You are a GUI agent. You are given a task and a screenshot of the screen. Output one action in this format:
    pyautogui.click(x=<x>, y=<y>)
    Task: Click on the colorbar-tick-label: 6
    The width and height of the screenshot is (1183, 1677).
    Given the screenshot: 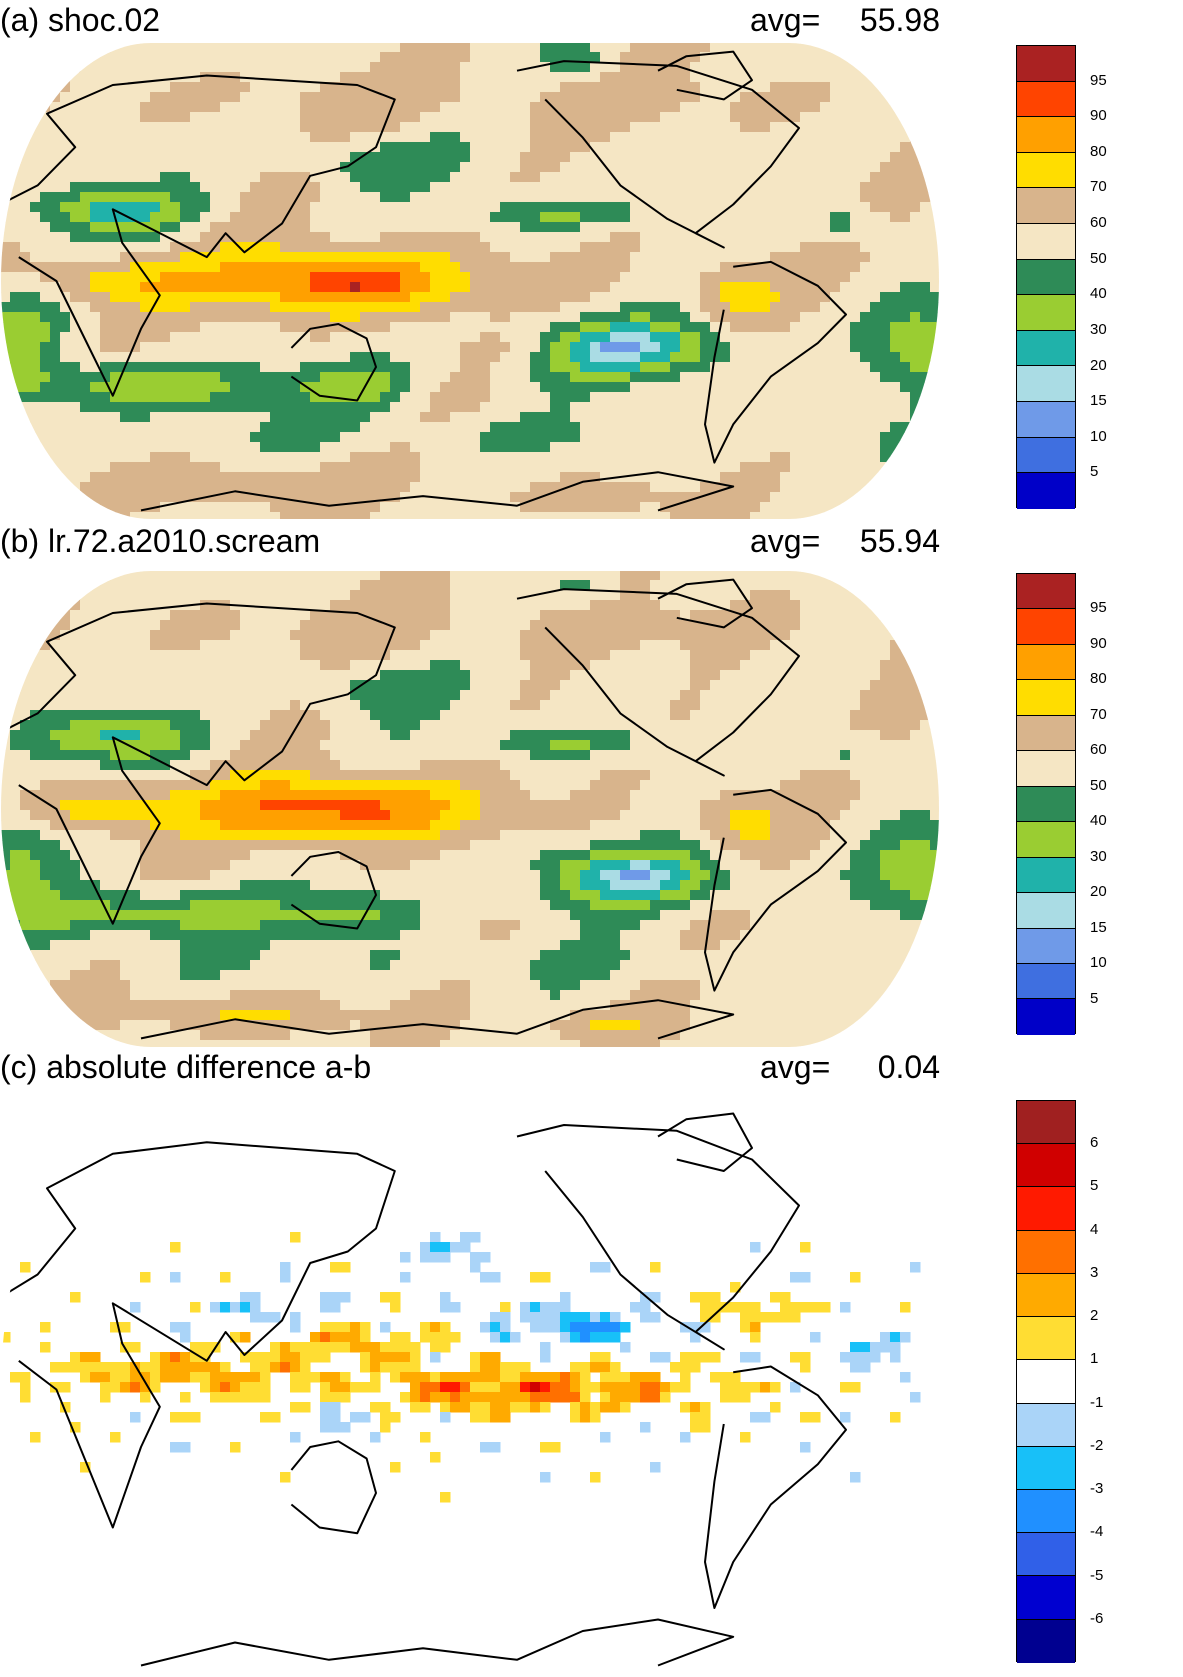 What is the action you would take?
    pyautogui.click(x=1094, y=1143)
    